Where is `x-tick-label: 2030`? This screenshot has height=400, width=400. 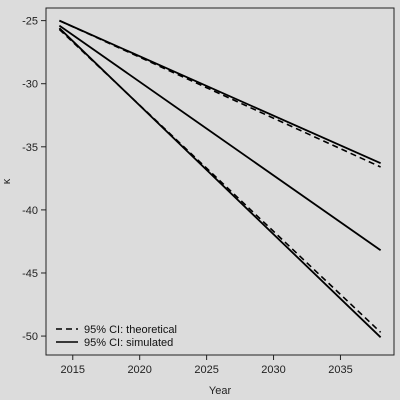
x-tick-label: 2030 is located at coordinates (273, 370).